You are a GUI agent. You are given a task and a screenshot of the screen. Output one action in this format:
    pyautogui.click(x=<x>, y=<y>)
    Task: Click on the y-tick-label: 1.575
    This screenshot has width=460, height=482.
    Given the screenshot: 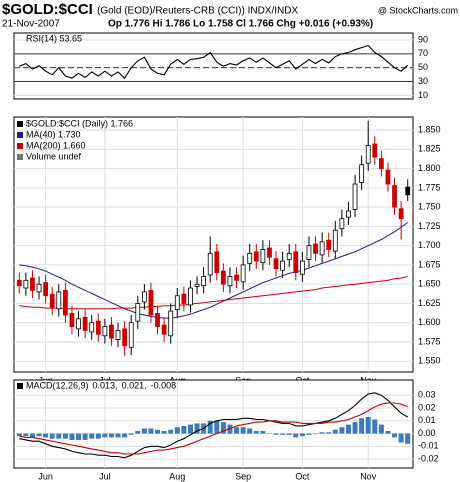 What is the action you would take?
    pyautogui.click(x=429, y=341)
    